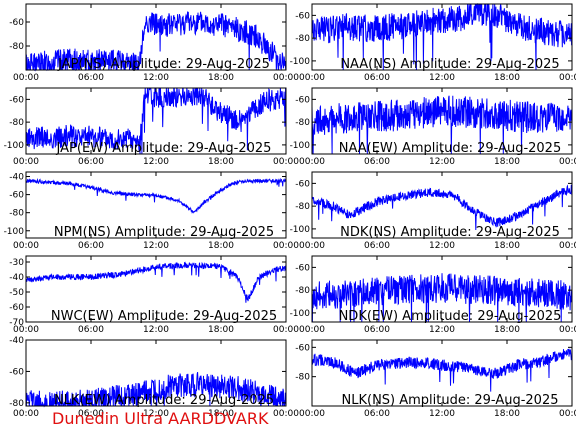 This screenshot has height=432, width=576. What do you see at coordinates (164, 148) in the screenshot?
I see `chart-title: JAP(EW) Amplitude: 29-Aug-2025` at bounding box center [164, 148].